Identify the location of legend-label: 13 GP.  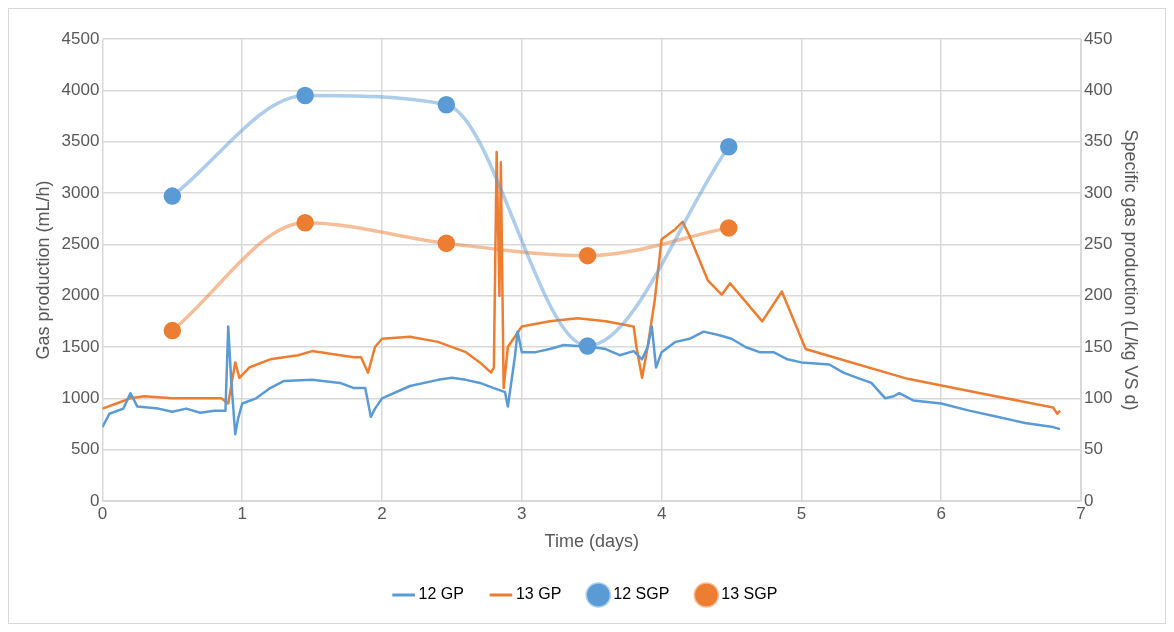
(538, 594).